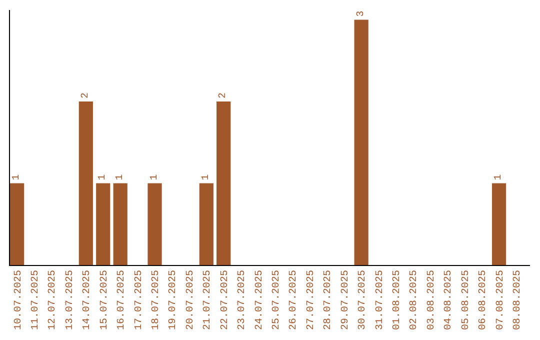 The image size is (540, 340). Describe the element at coordinates (449, 300) in the screenshot. I see `x-tick-label: 04.08.2025` at that location.